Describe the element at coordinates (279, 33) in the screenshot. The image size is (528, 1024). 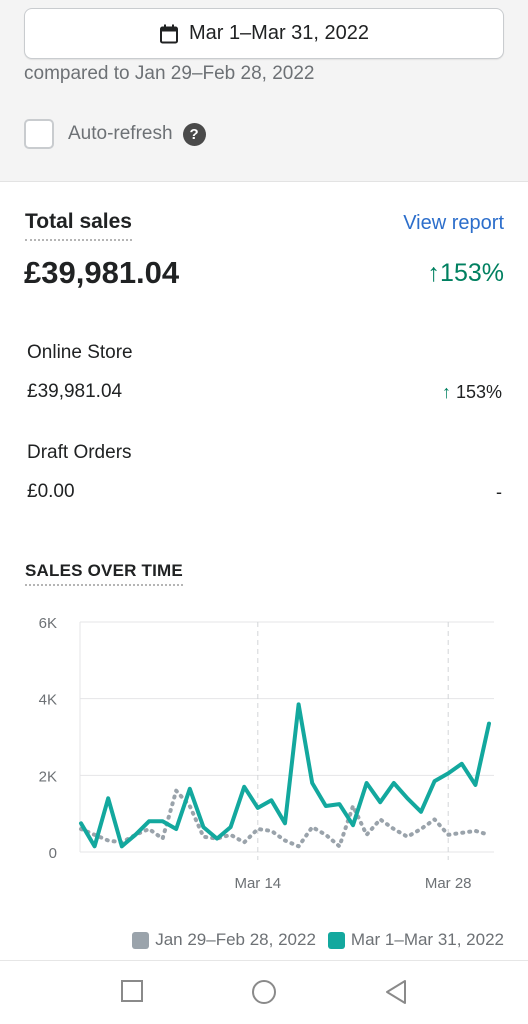
I see `date-range-label: Mar 1–Mar 31, 2022` at that location.